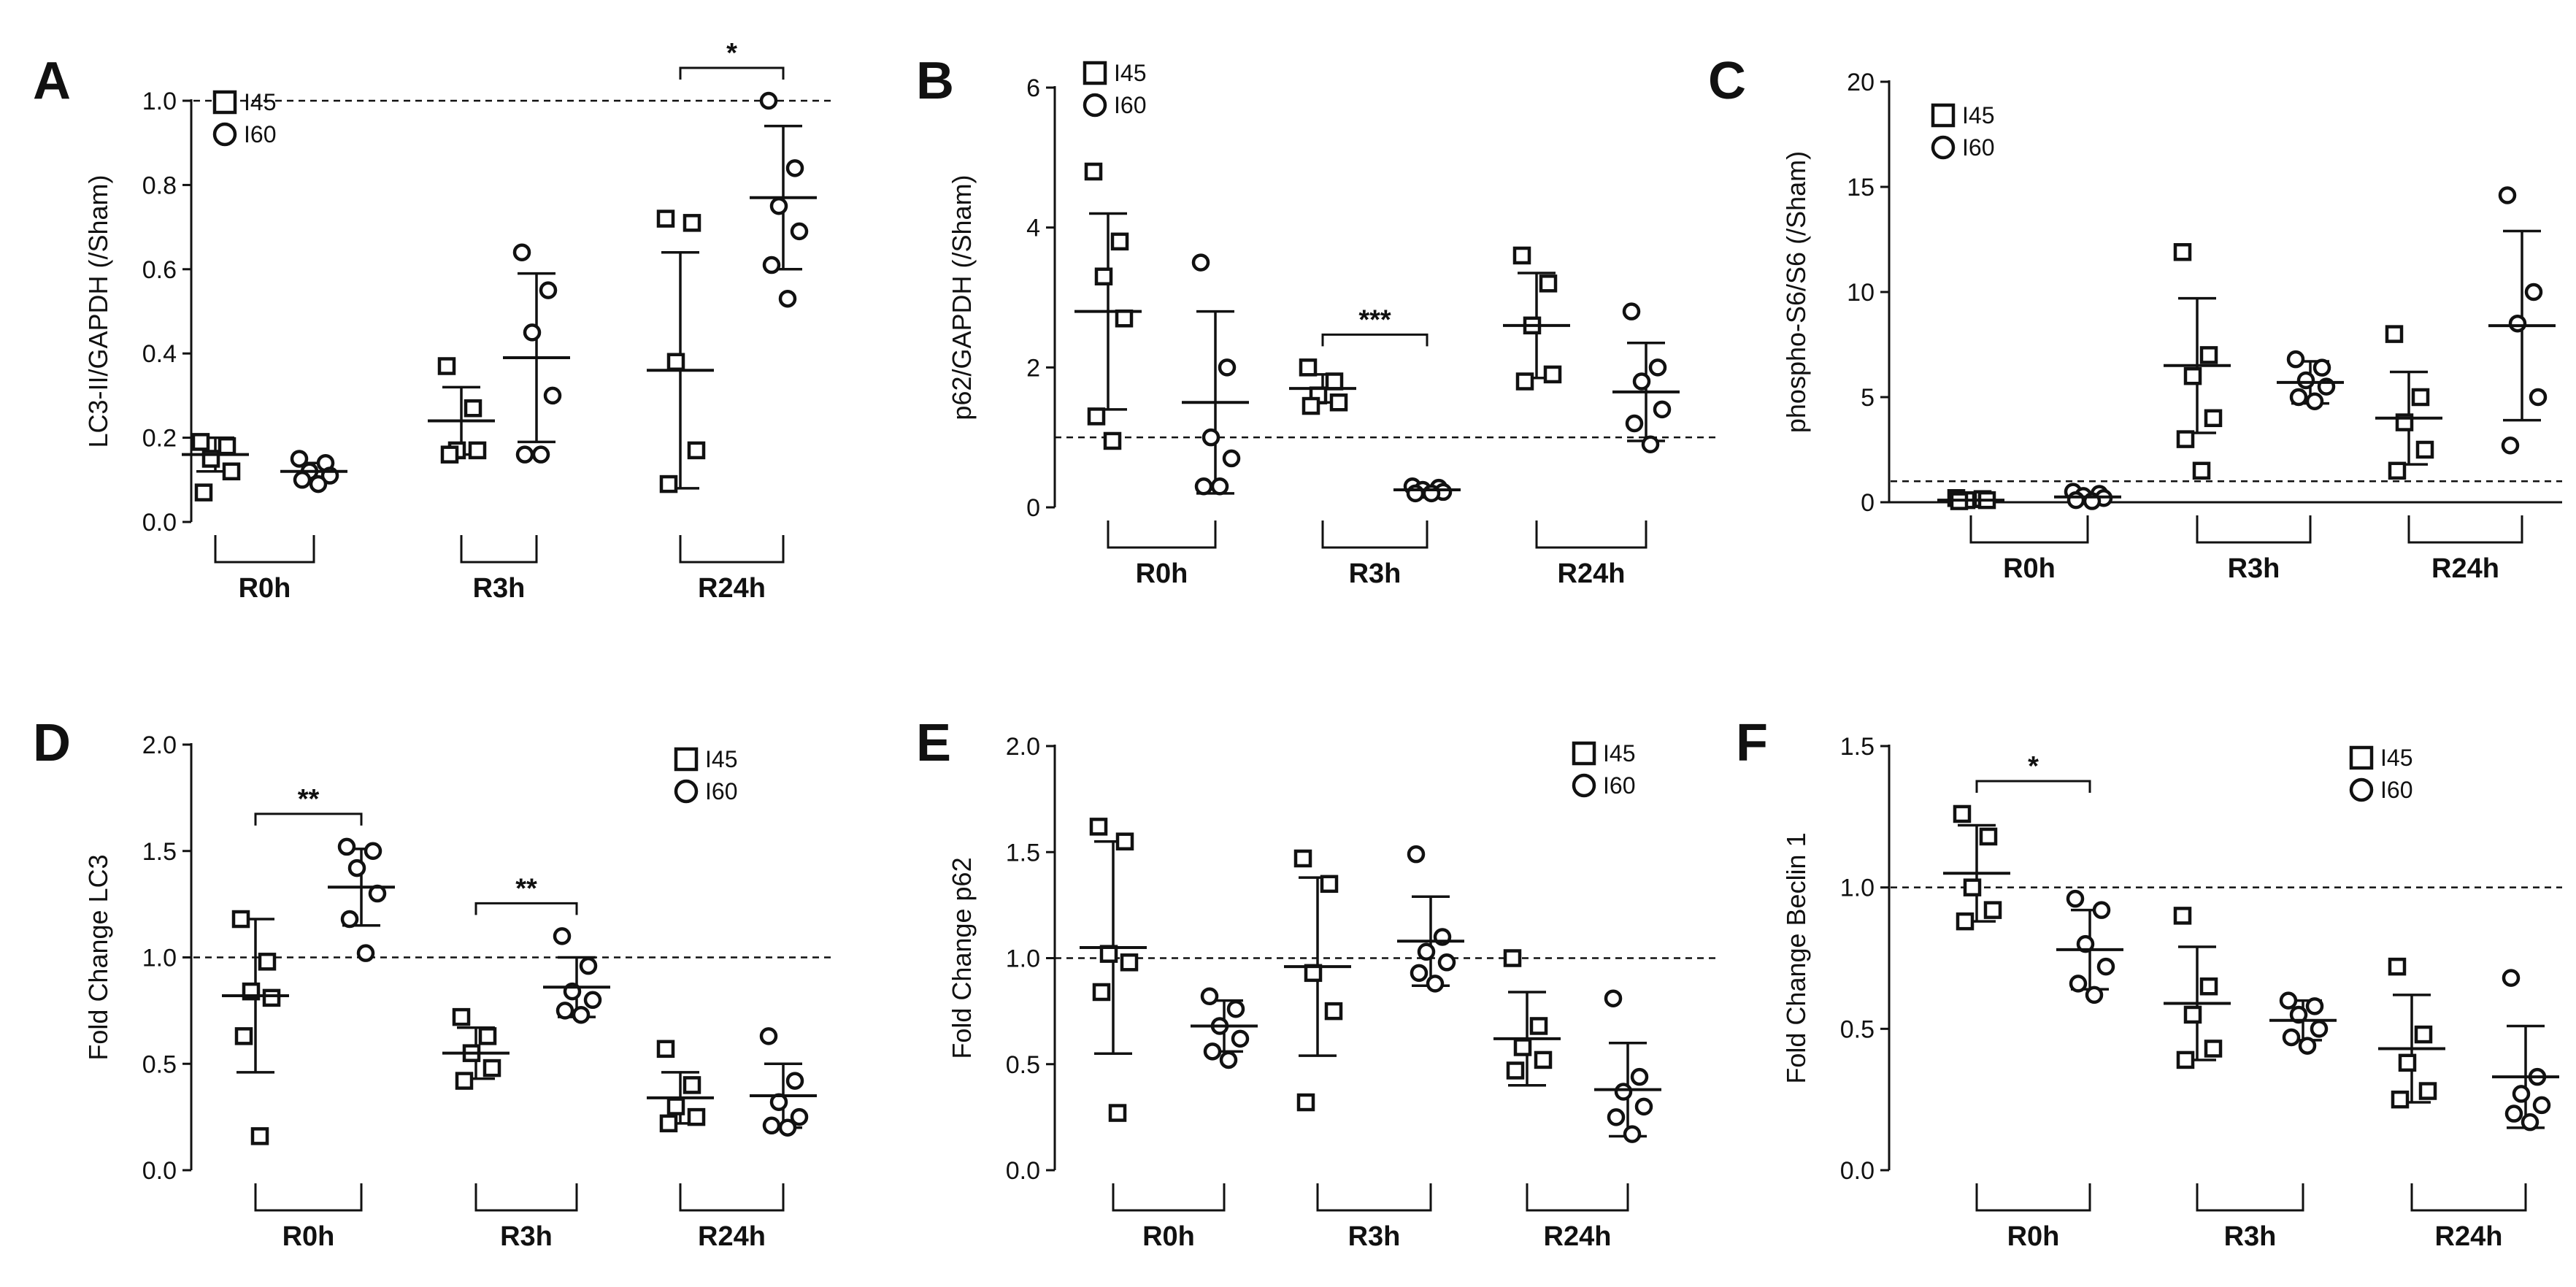 The height and width of the screenshot is (1287, 2576). I want to click on y-tick-label: 0.2, so click(159, 439).